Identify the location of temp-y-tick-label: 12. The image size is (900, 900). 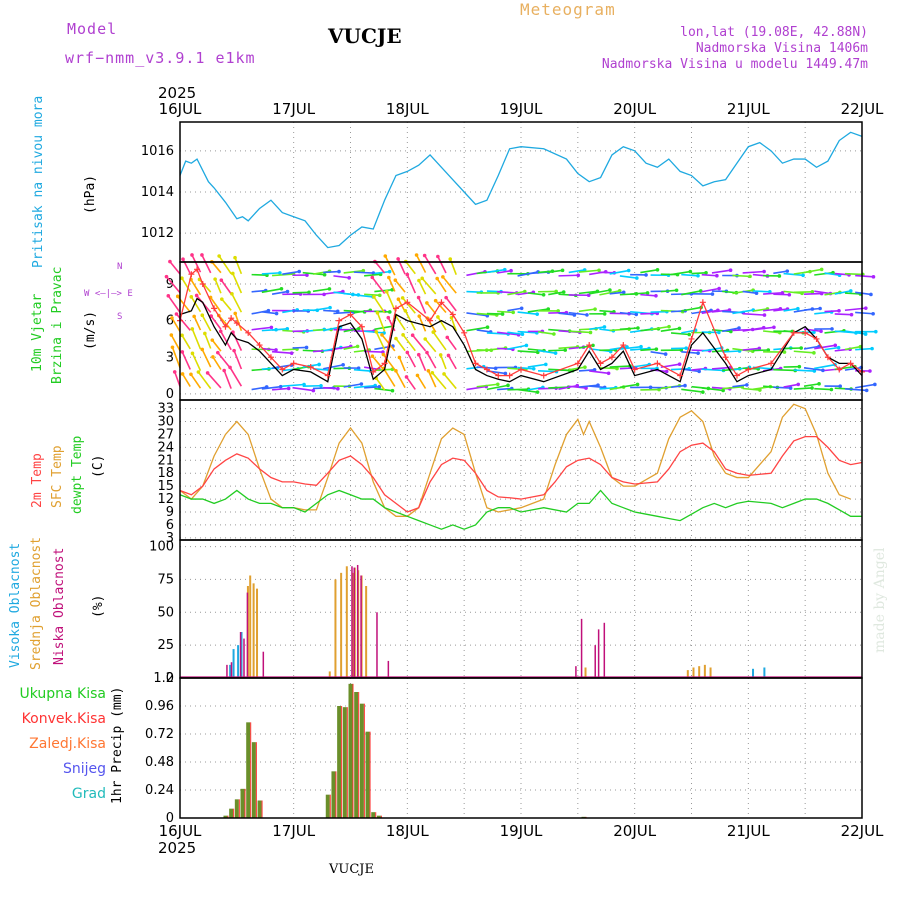
(165, 499).